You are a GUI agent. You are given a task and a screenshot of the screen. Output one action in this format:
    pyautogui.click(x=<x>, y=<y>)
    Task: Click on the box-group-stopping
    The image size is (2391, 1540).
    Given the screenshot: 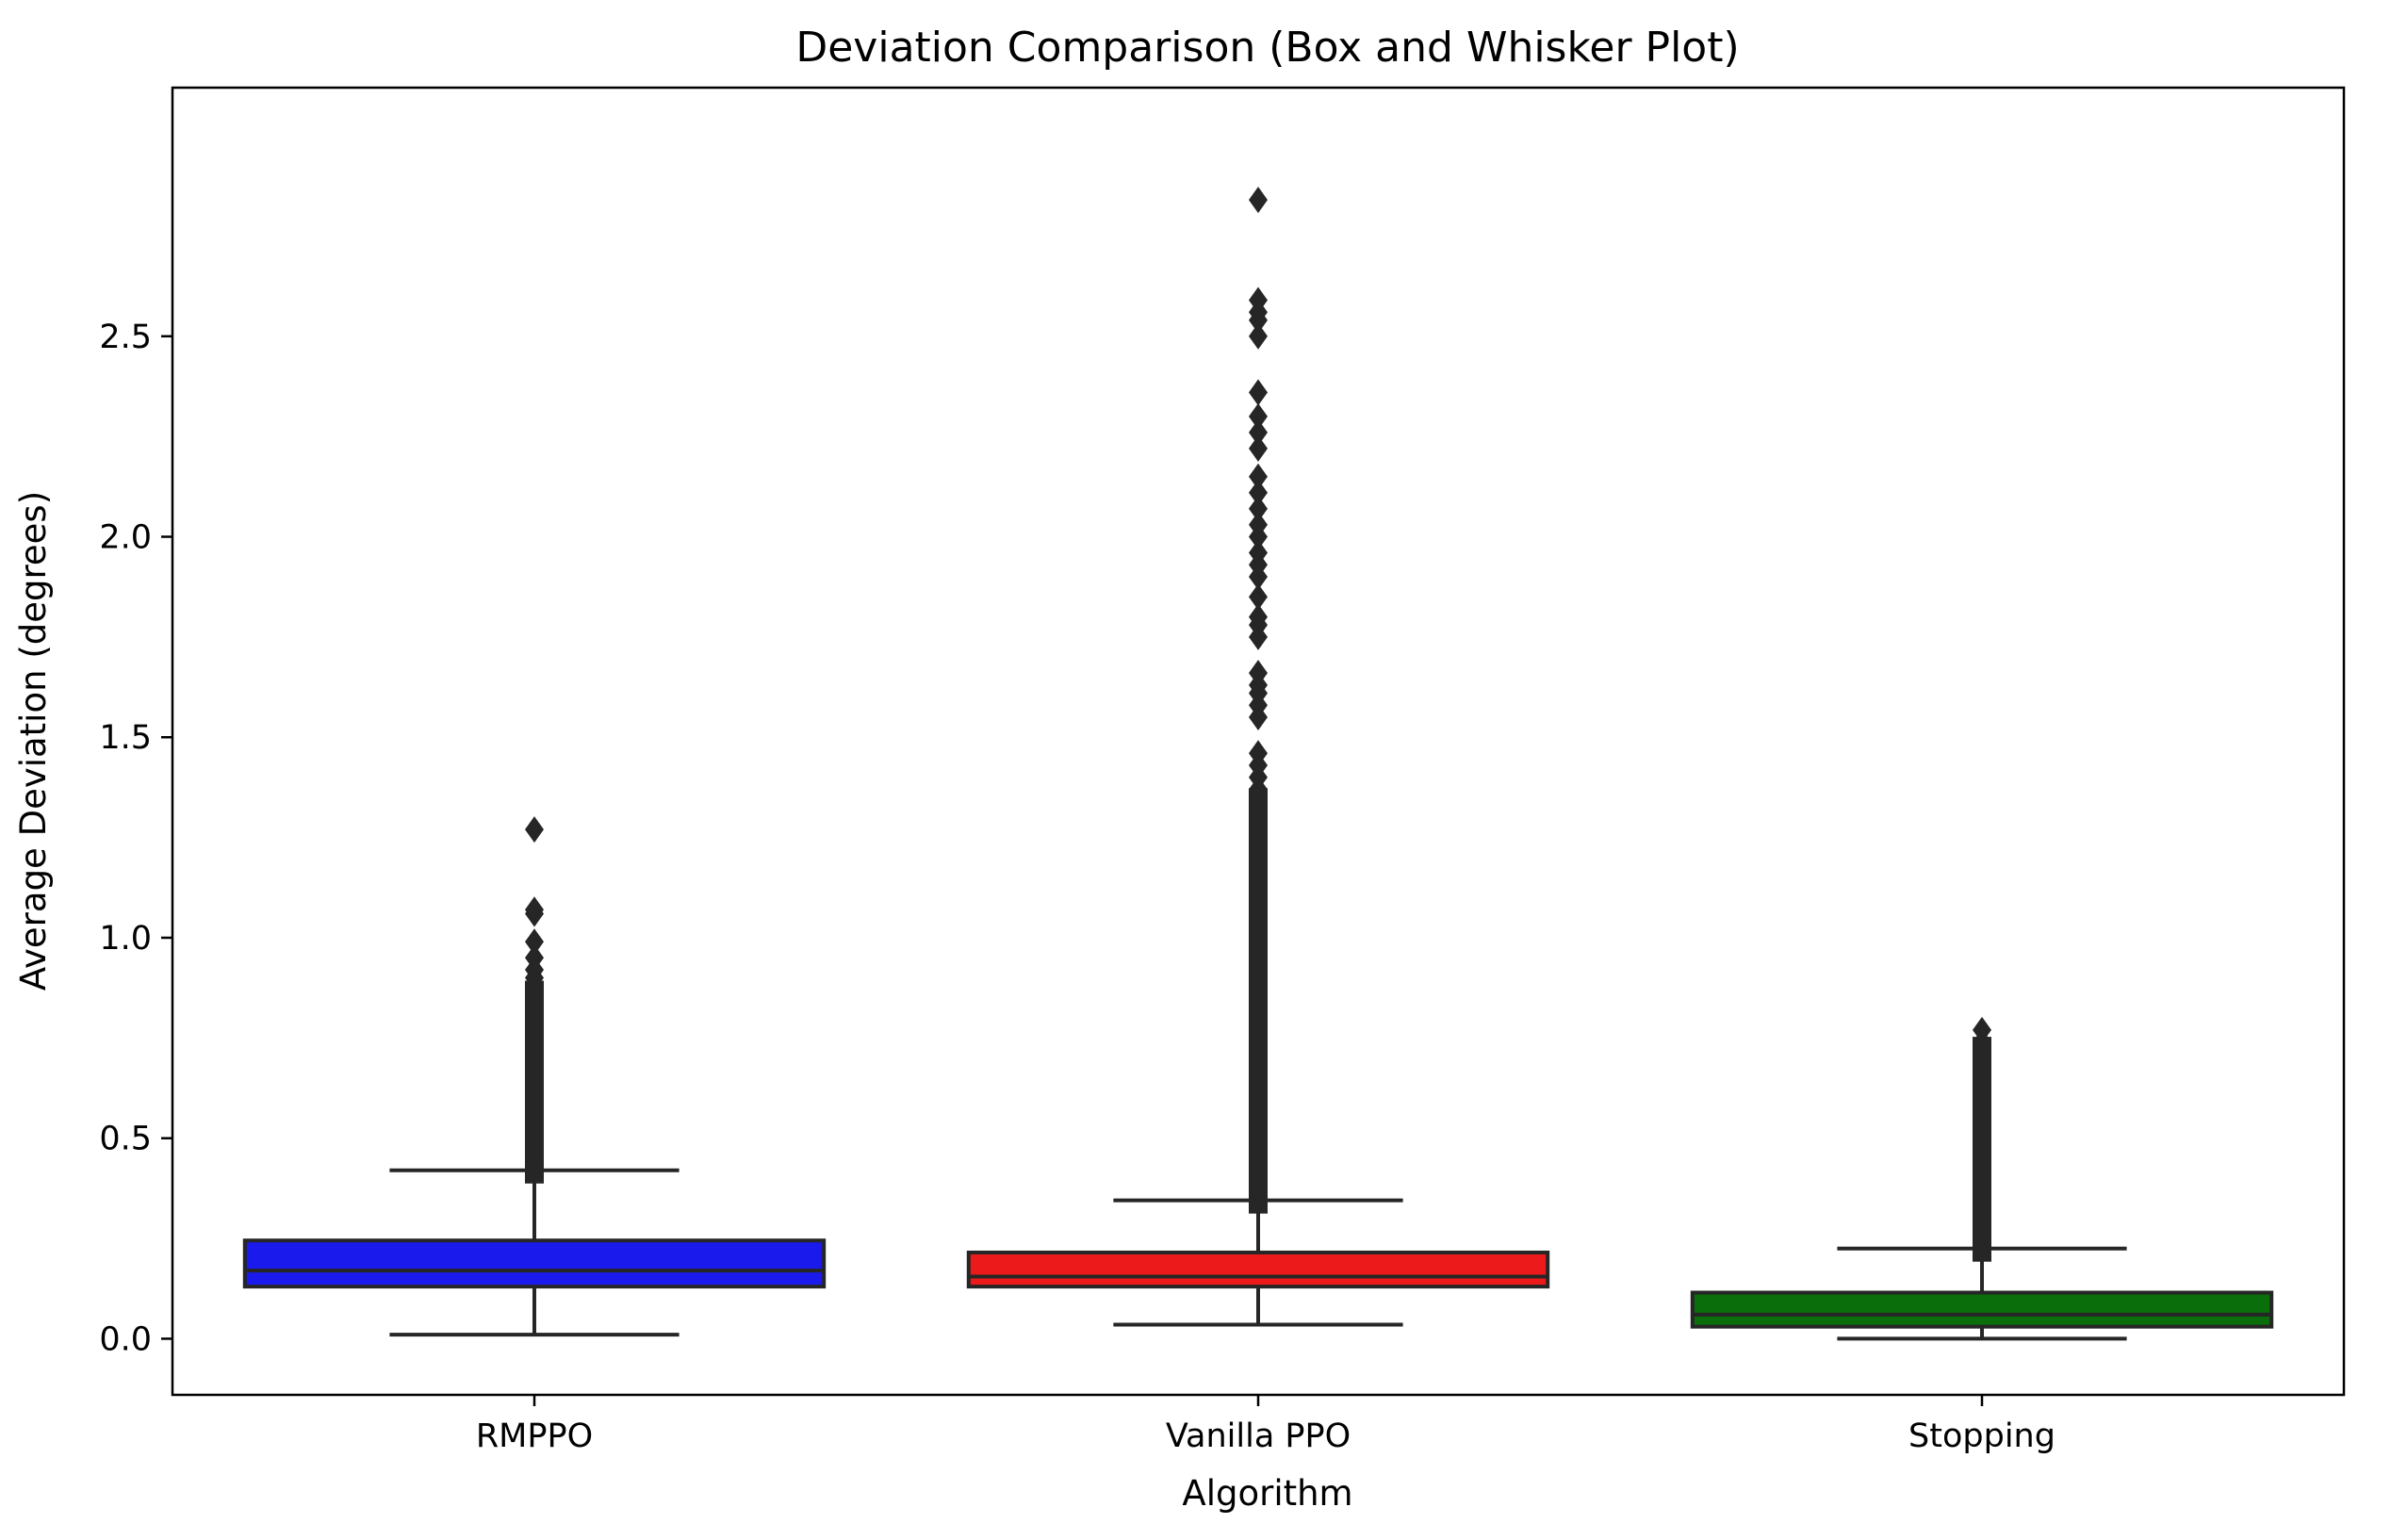 What is the action you would take?
    pyautogui.click(x=1982, y=1178)
    